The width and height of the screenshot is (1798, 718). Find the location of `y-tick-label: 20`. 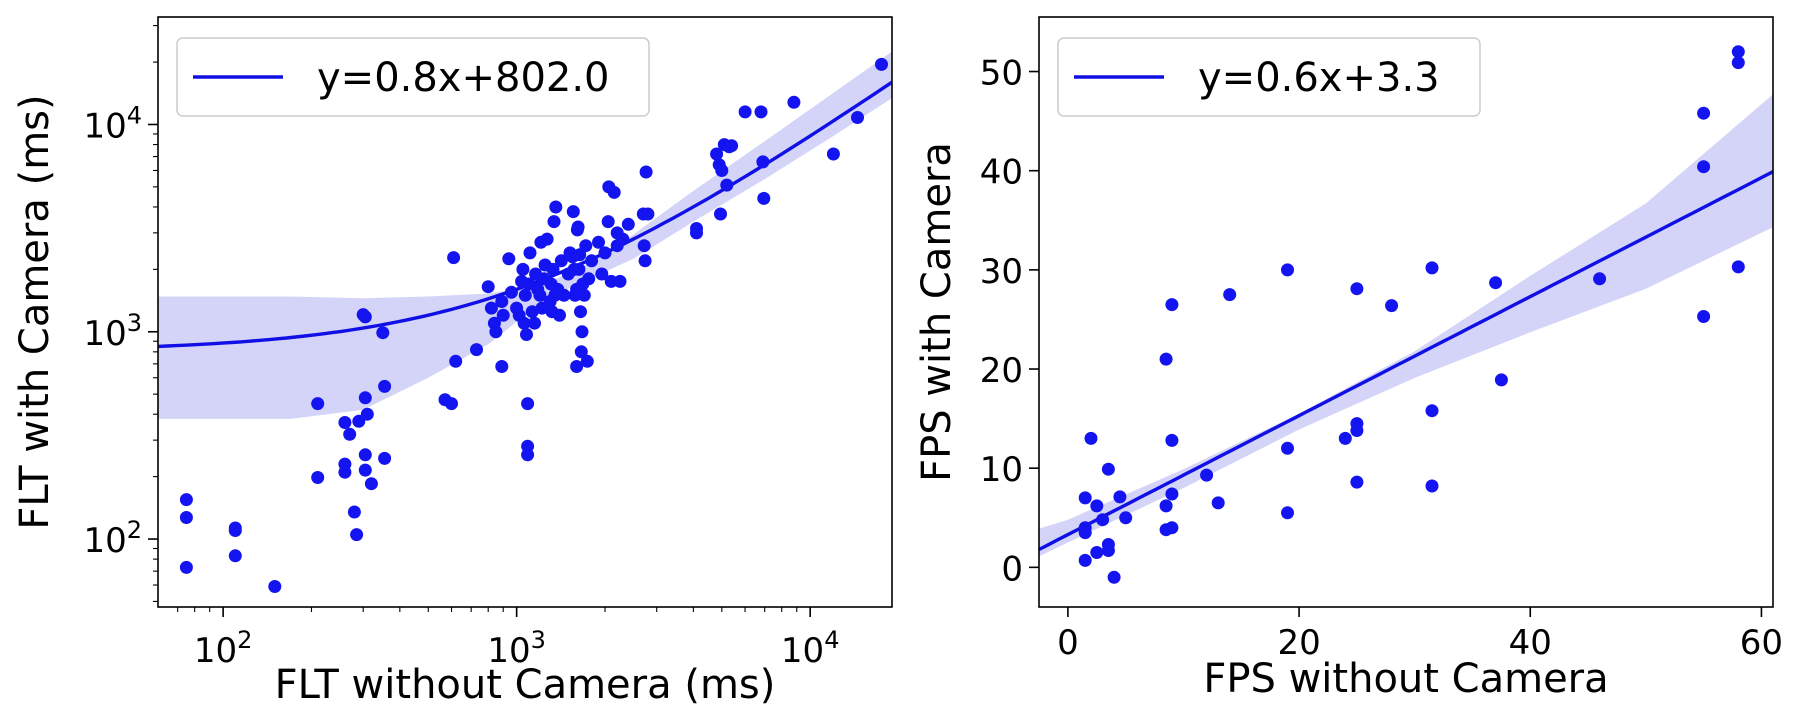

y-tick-label: 20 is located at coordinates (1001, 371).